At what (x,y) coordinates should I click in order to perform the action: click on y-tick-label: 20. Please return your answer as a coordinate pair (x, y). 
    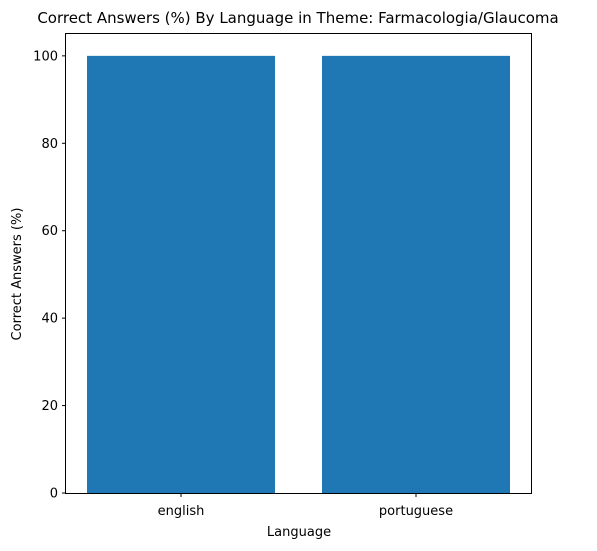
    Looking at the image, I should click on (49, 406).